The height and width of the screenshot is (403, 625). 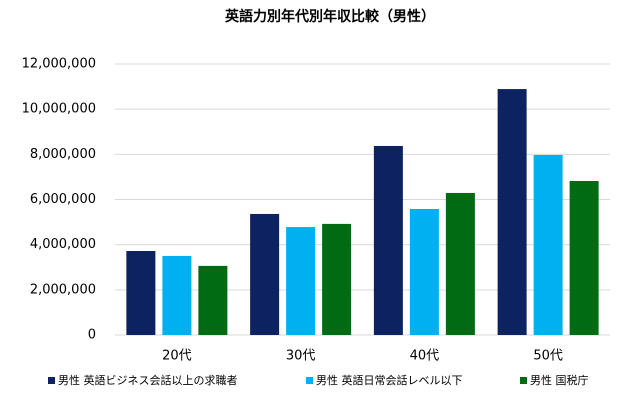 What do you see at coordinates (63, 244) in the screenshot?
I see `y-tick-label: 4,000,000` at bounding box center [63, 244].